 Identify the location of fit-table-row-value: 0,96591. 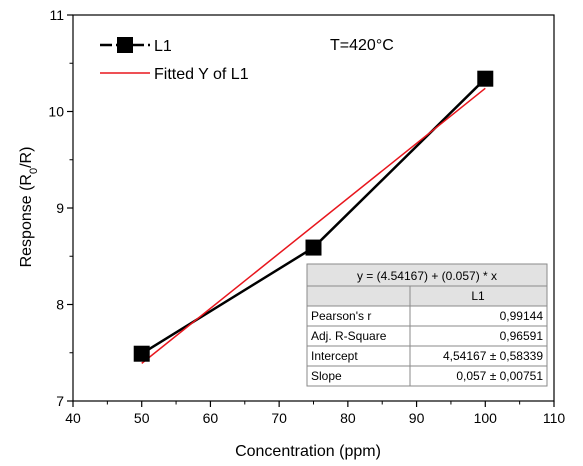
(522, 336).